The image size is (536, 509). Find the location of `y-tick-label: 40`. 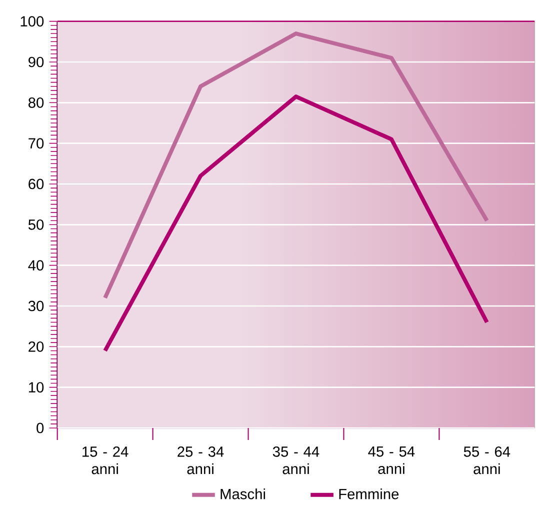

y-tick-label: 40 is located at coordinates (36, 265).